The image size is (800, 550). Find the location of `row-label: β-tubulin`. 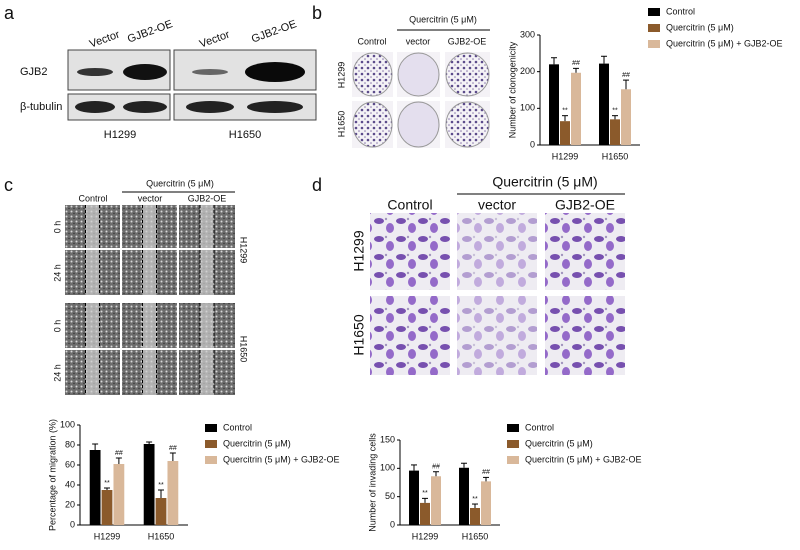

row-label: β-tubulin is located at coordinates (41, 107).